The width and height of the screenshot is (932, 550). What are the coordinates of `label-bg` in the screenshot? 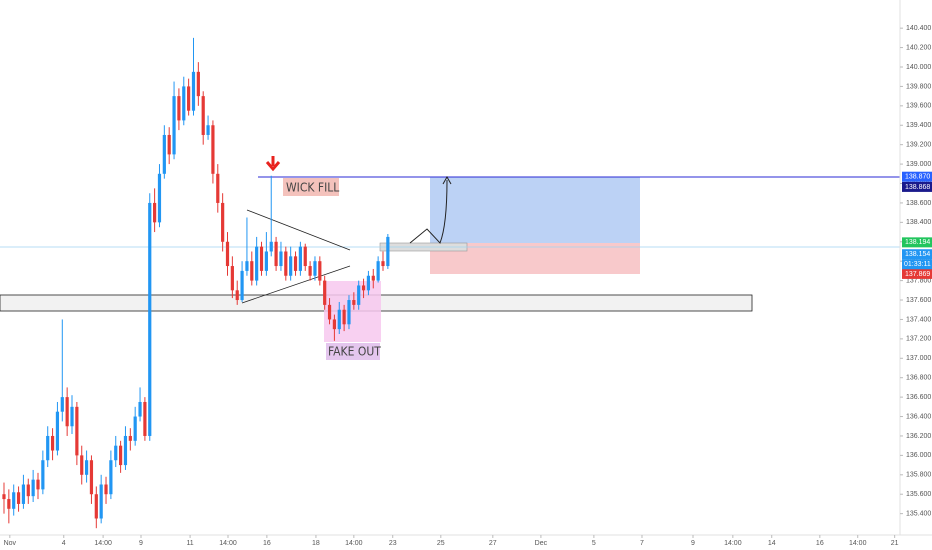 It's located at (311, 187).